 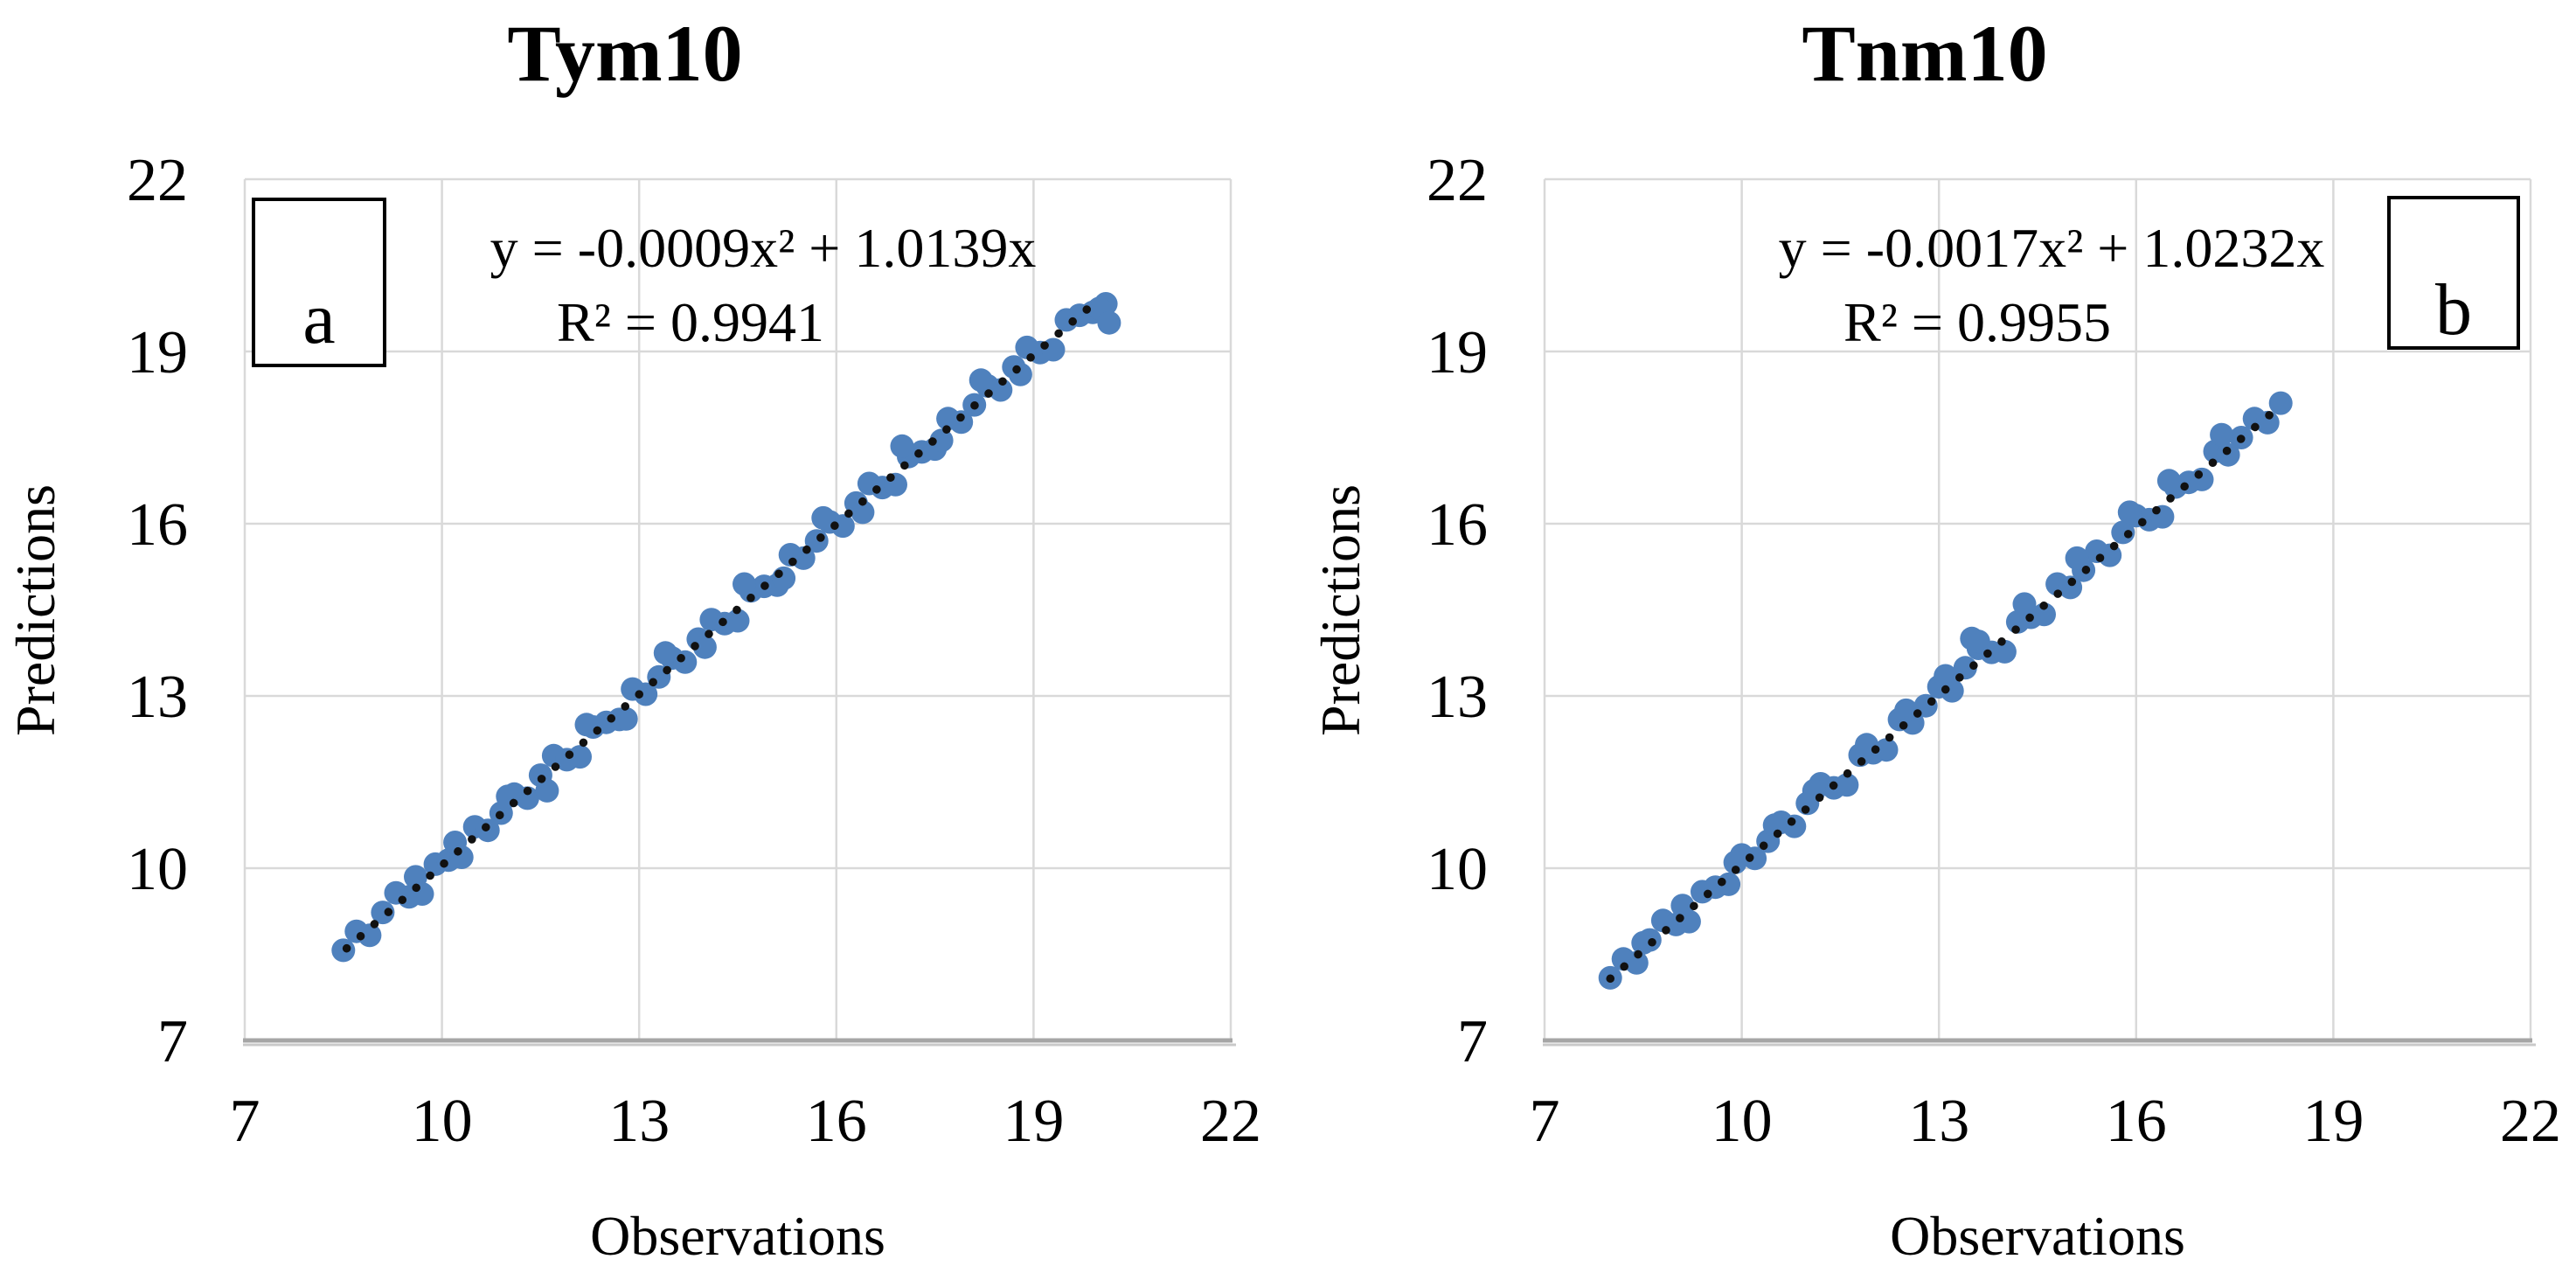 What do you see at coordinates (624, 53) in the screenshot?
I see `chart-title: Tym10` at bounding box center [624, 53].